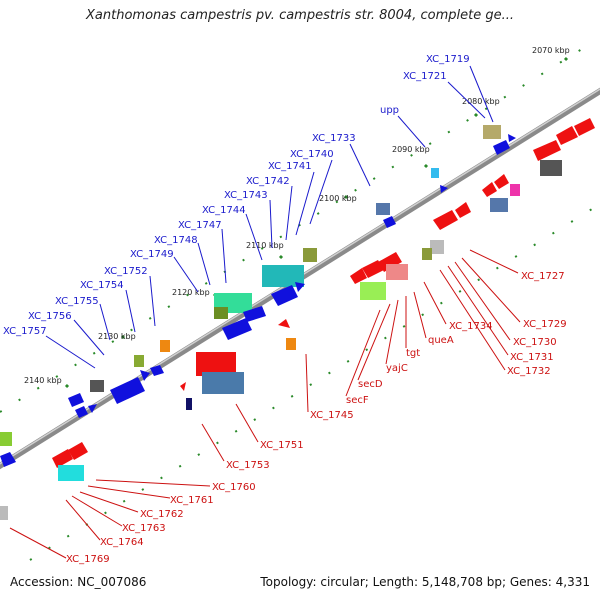  What do you see at coordinates (248, 465) in the screenshot?
I see `gene-label: XC_1753` at bounding box center [248, 465].